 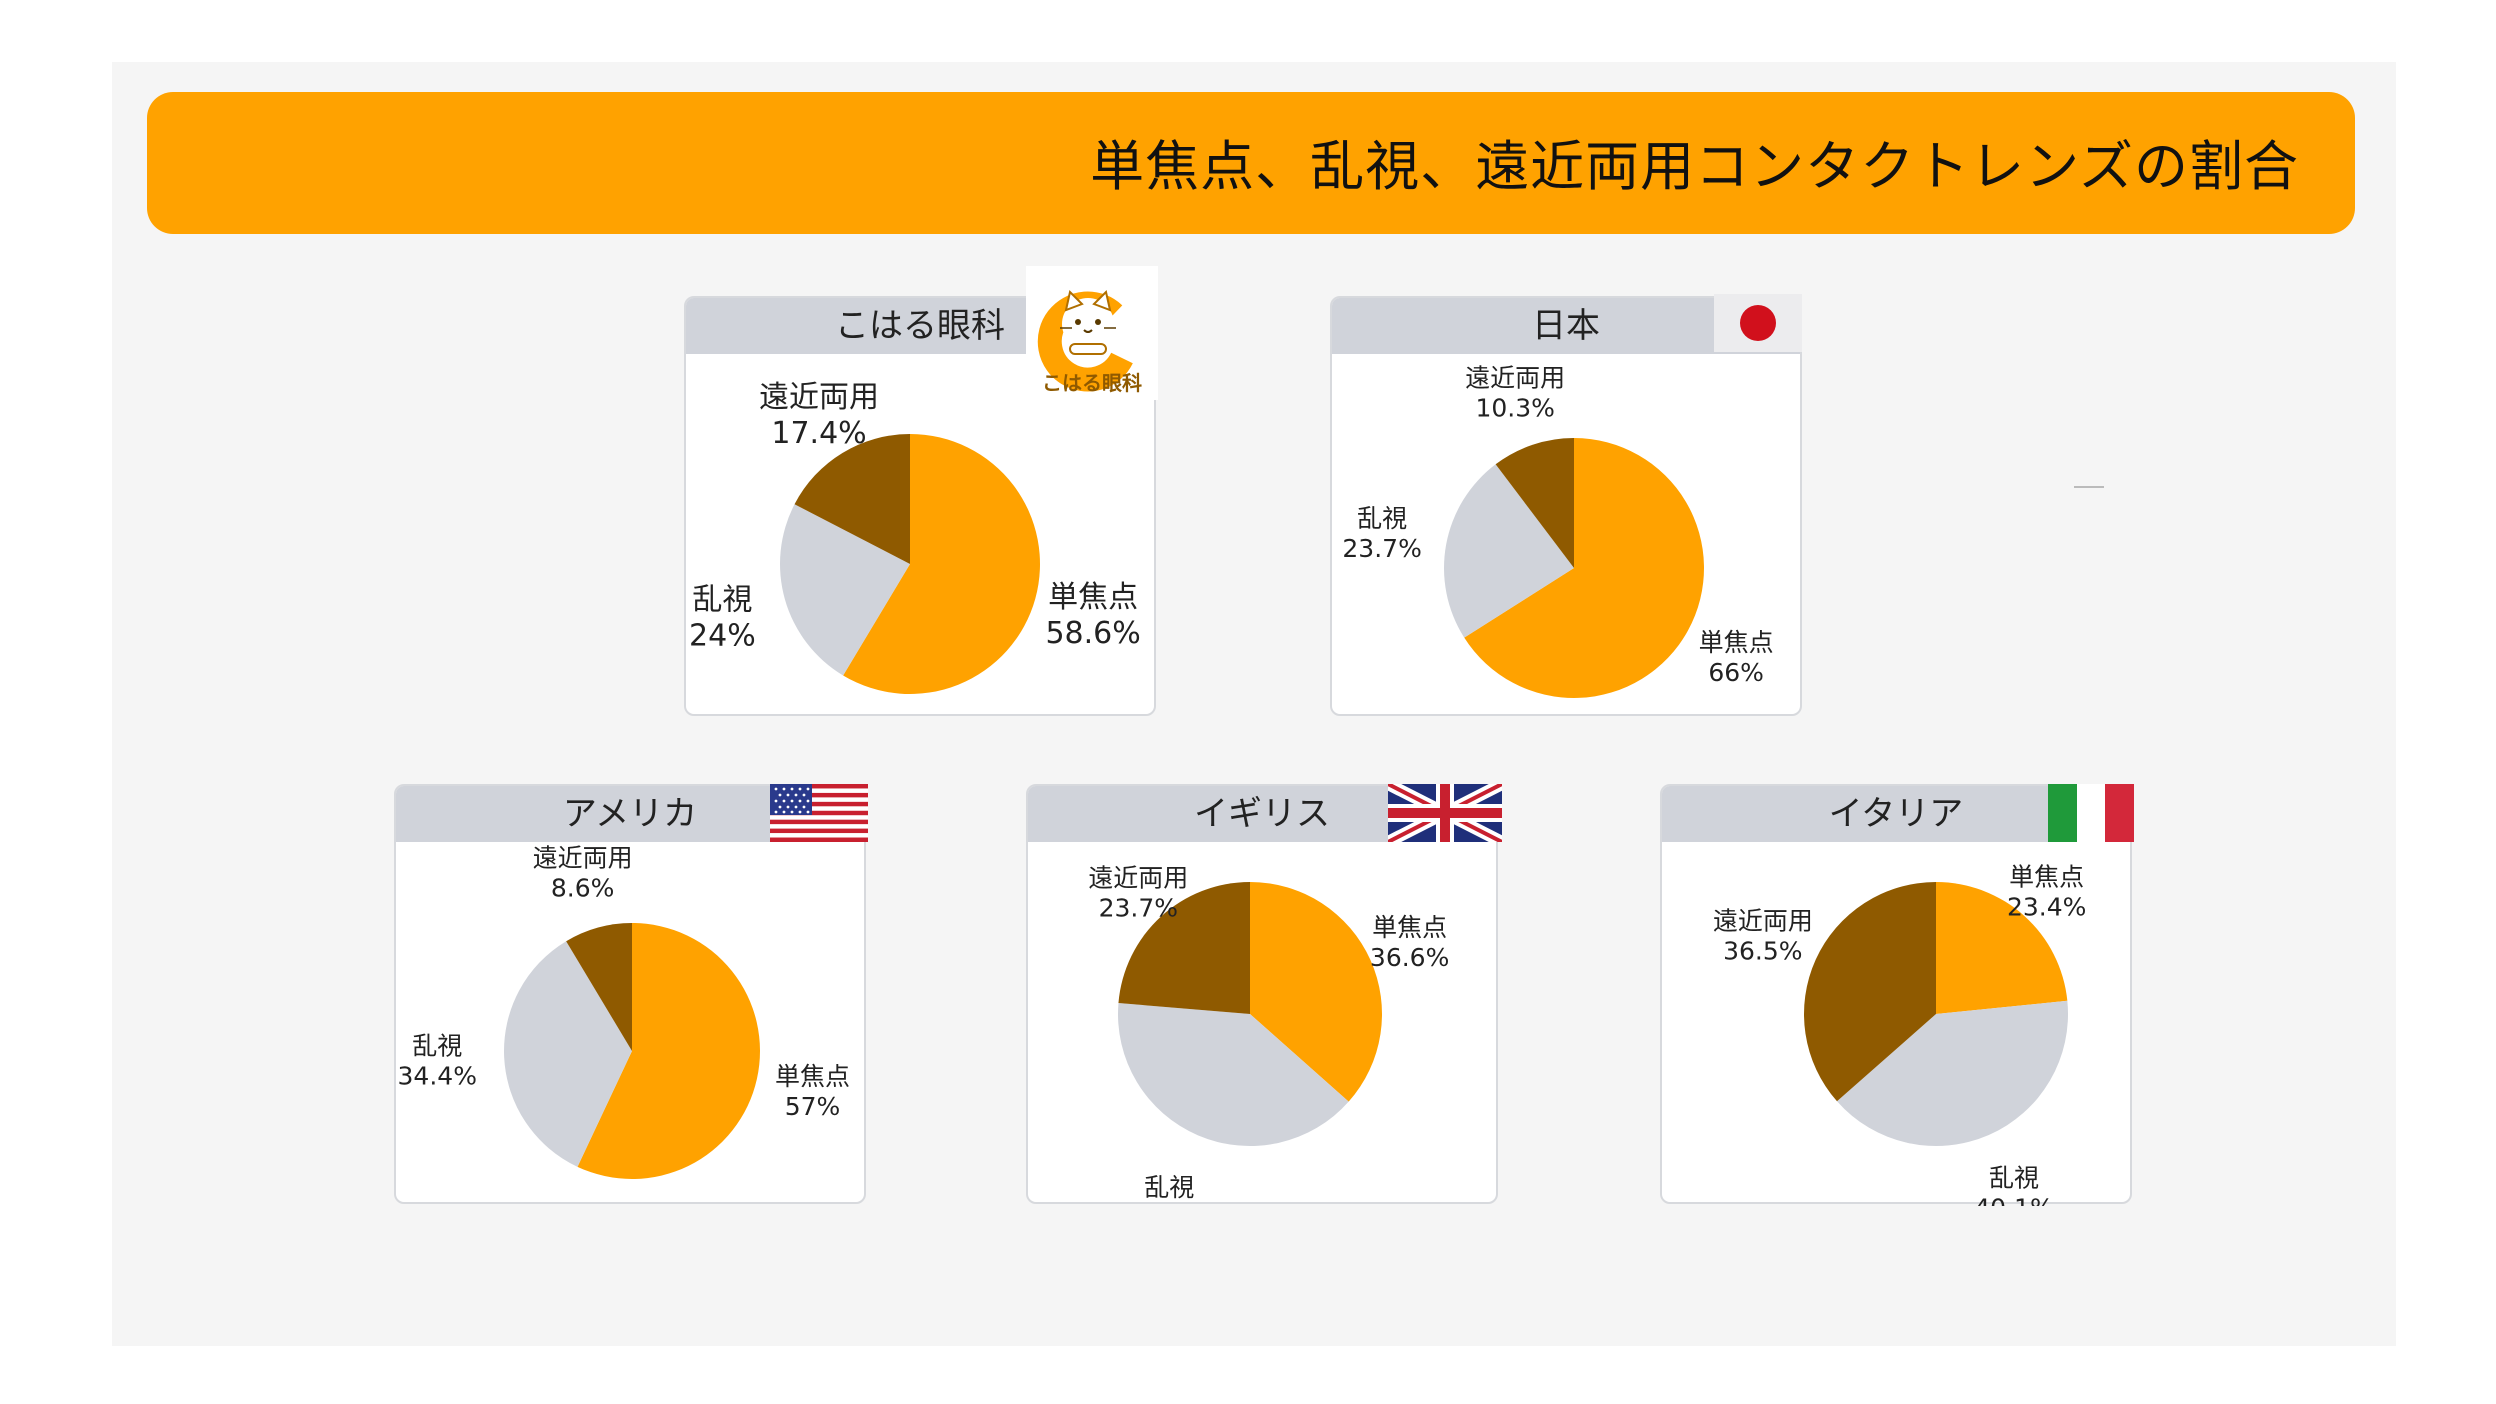 What do you see at coordinates (722, 636) in the screenshot?
I see `slice-value-astigmatism: 24%` at bounding box center [722, 636].